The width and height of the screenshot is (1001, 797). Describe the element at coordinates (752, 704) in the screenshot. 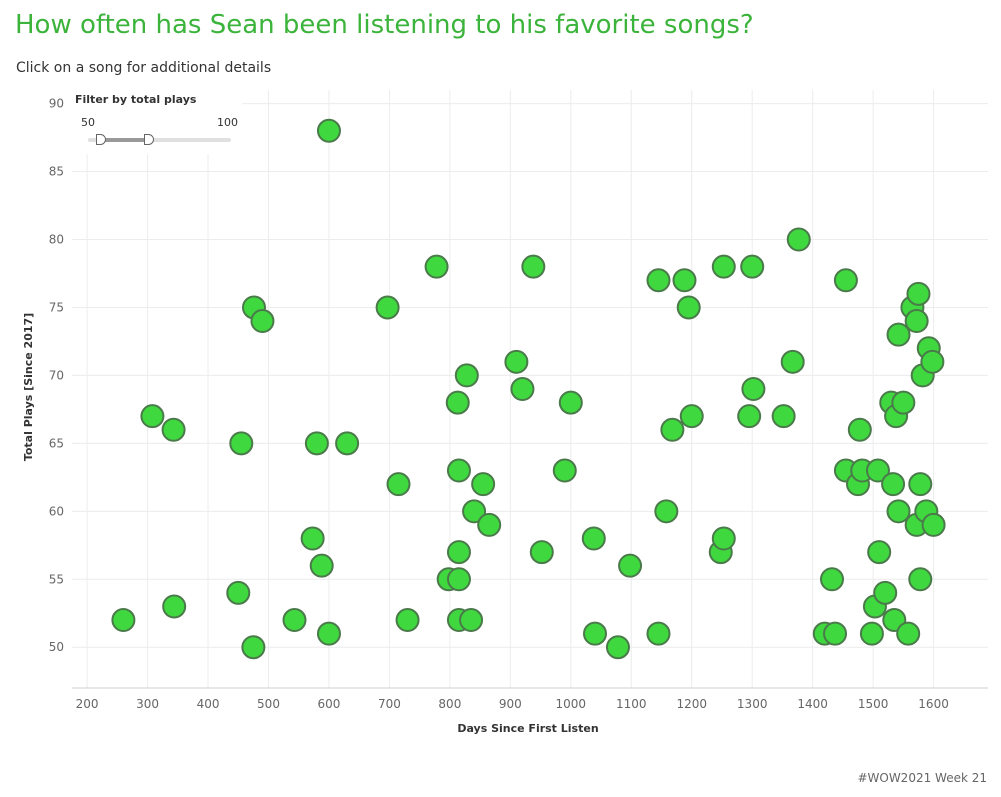

I see `x-tick-label: 1300` at that location.